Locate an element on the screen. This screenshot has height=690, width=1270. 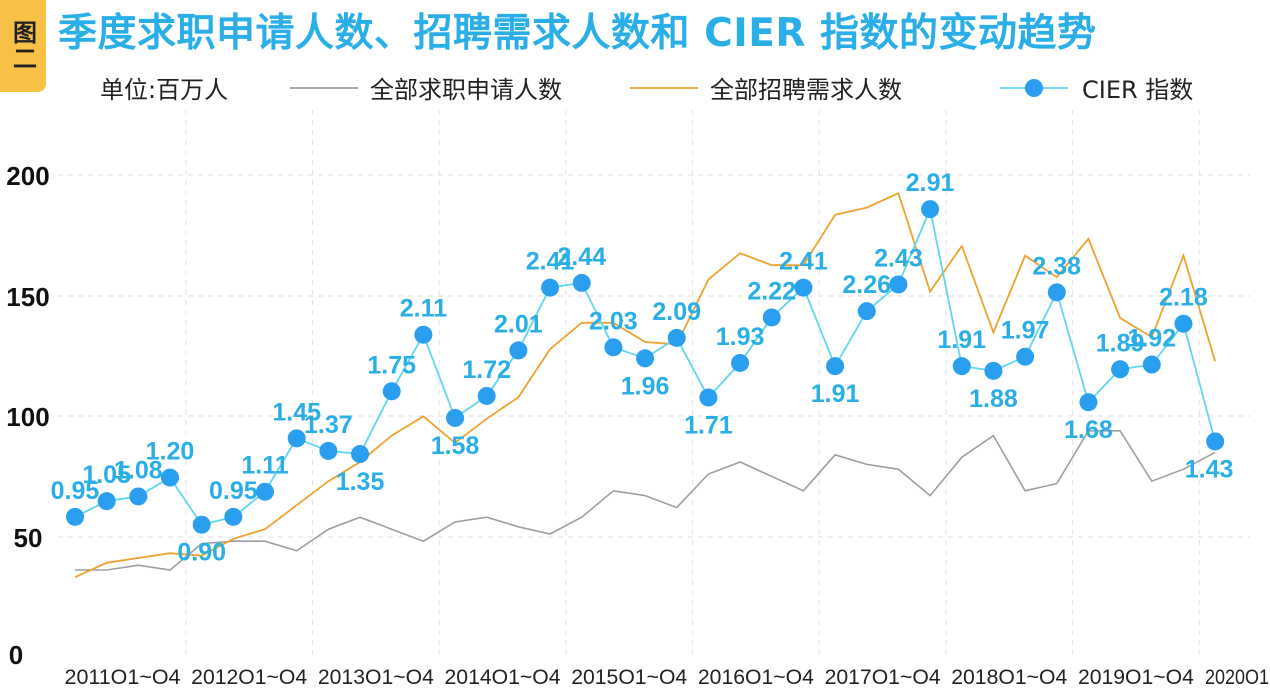
figure-badge-label: 图二 is located at coordinates (22, 46).